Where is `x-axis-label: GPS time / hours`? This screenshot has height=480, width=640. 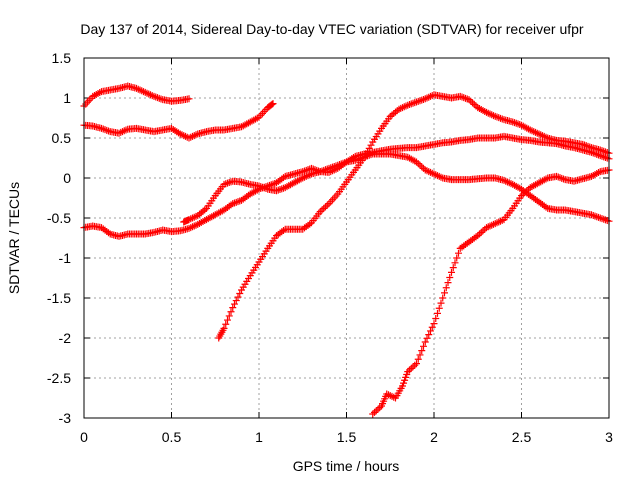
x-axis-label: GPS time / hours is located at coordinates (346, 466).